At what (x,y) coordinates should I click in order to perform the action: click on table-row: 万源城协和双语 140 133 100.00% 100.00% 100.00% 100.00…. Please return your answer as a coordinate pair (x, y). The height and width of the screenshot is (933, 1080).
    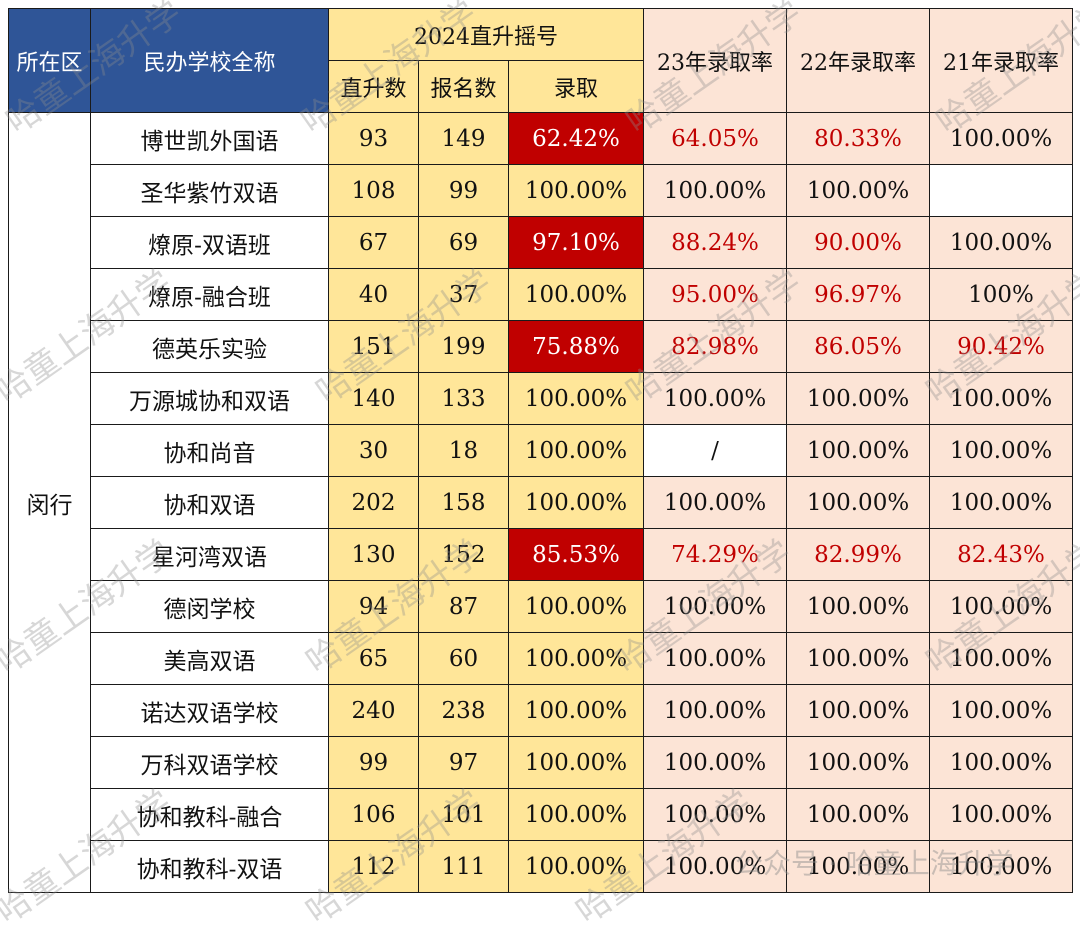
    Looking at the image, I should click on (541, 398).